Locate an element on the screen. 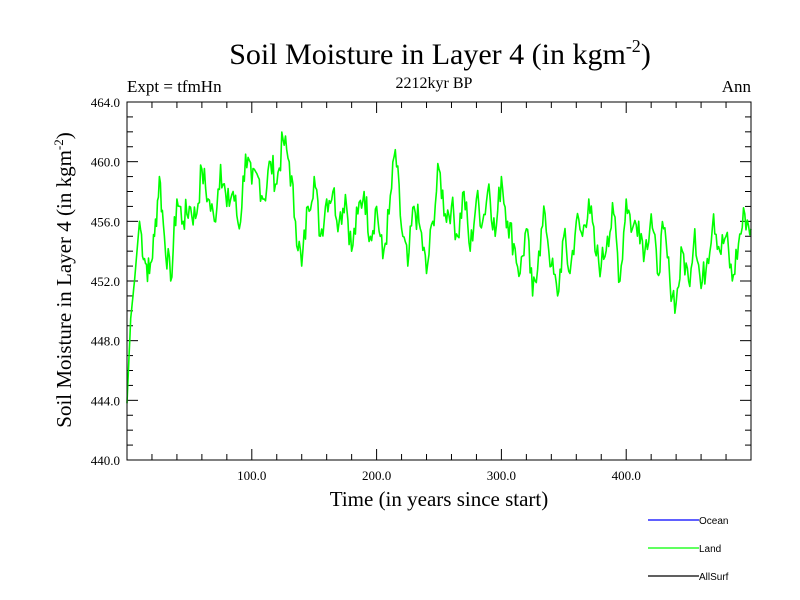  y-tick-label: 440.0 is located at coordinates (105, 460).